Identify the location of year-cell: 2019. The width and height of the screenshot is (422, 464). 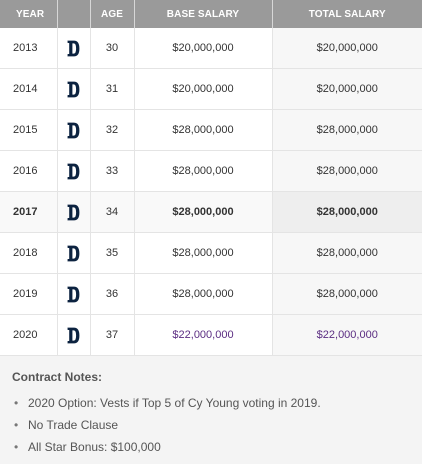
(29, 294).